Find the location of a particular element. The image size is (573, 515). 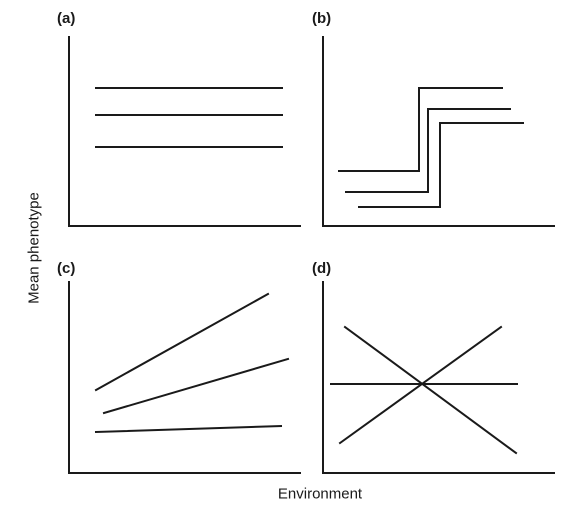

panel-d-lines is located at coordinates (424, 390).